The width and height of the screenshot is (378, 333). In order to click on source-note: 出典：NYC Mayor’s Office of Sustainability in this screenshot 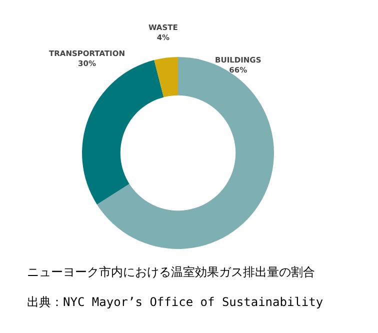, I will do `click(175, 302)`.